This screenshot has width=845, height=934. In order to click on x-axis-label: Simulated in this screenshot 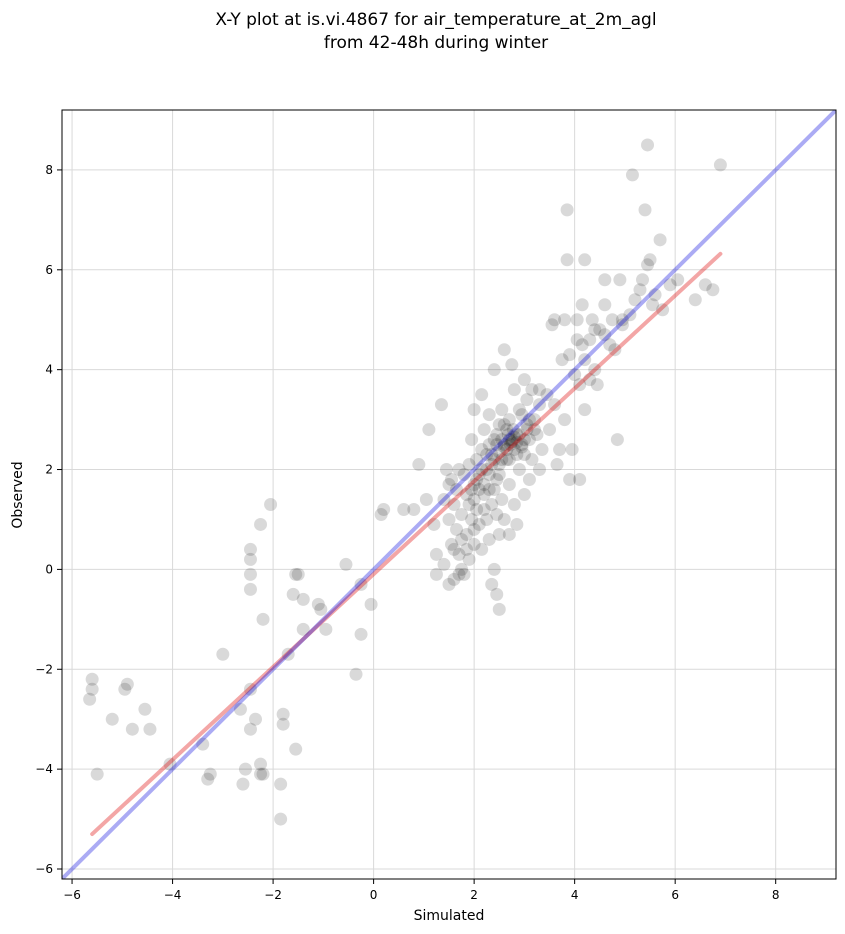, I will do `click(449, 916)`.